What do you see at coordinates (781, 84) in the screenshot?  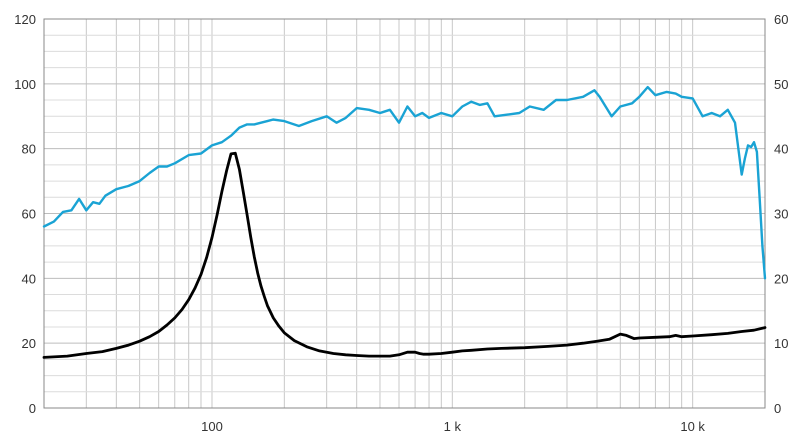 I see `y-right-tick-label: 50` at bounding box center [781, 84].